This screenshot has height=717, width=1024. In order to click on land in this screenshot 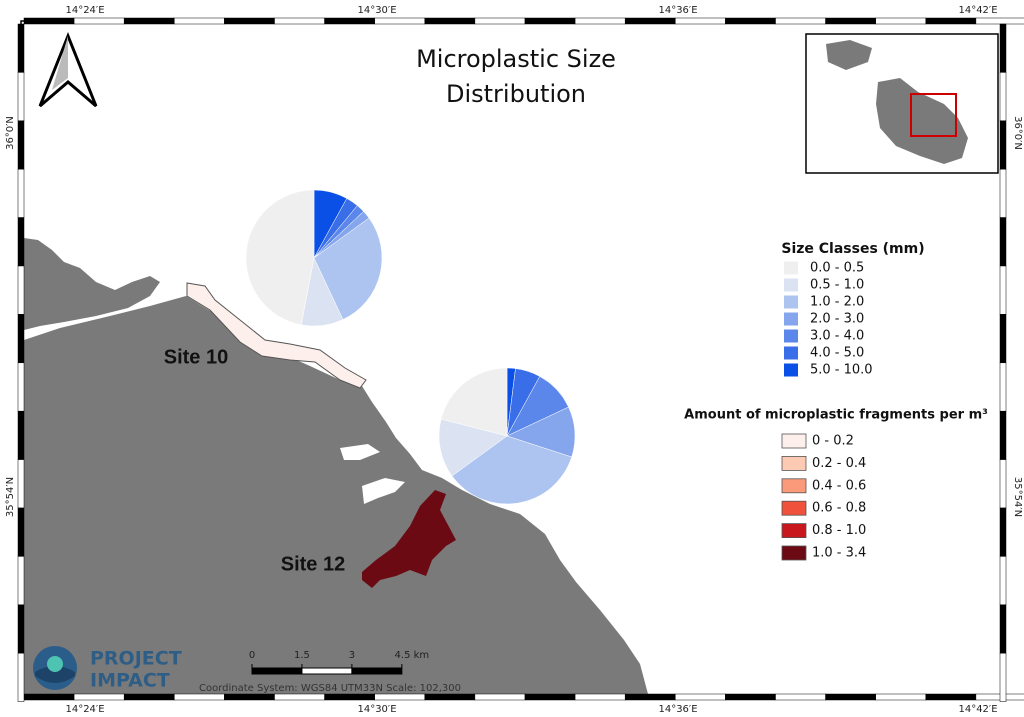, I will do `click(92, 284)`.